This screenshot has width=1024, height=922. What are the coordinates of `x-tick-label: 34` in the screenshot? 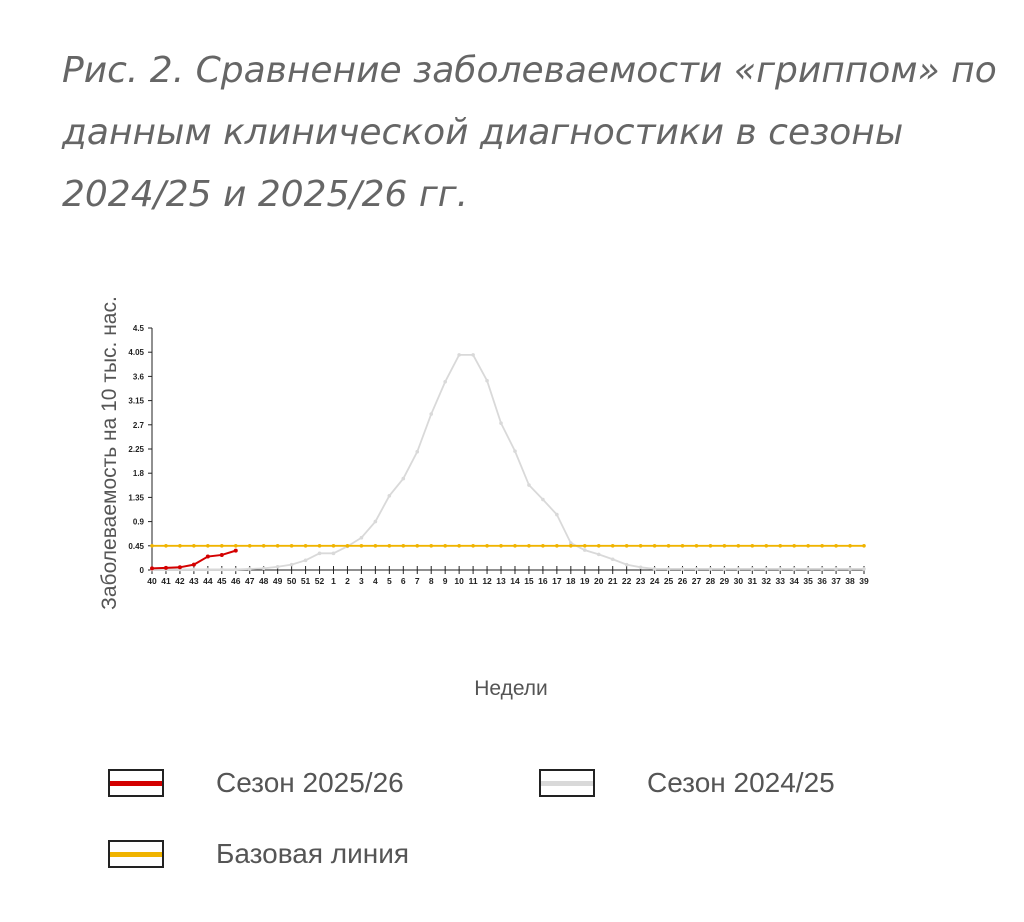 It's located at (794, 581).